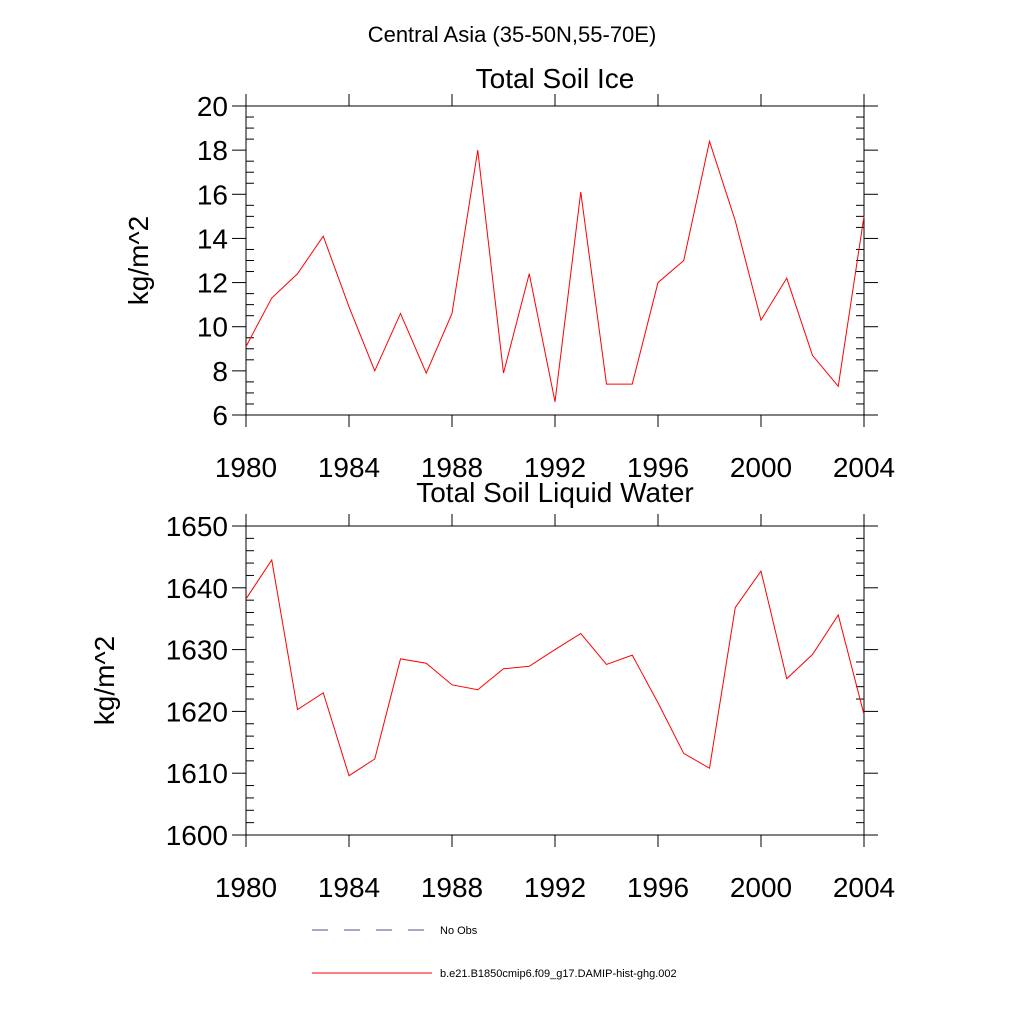  What do you see at coordinates (197, 526) in the screenshot?
I see `y-tick-label: 1650` at bounding box center [197, 526].